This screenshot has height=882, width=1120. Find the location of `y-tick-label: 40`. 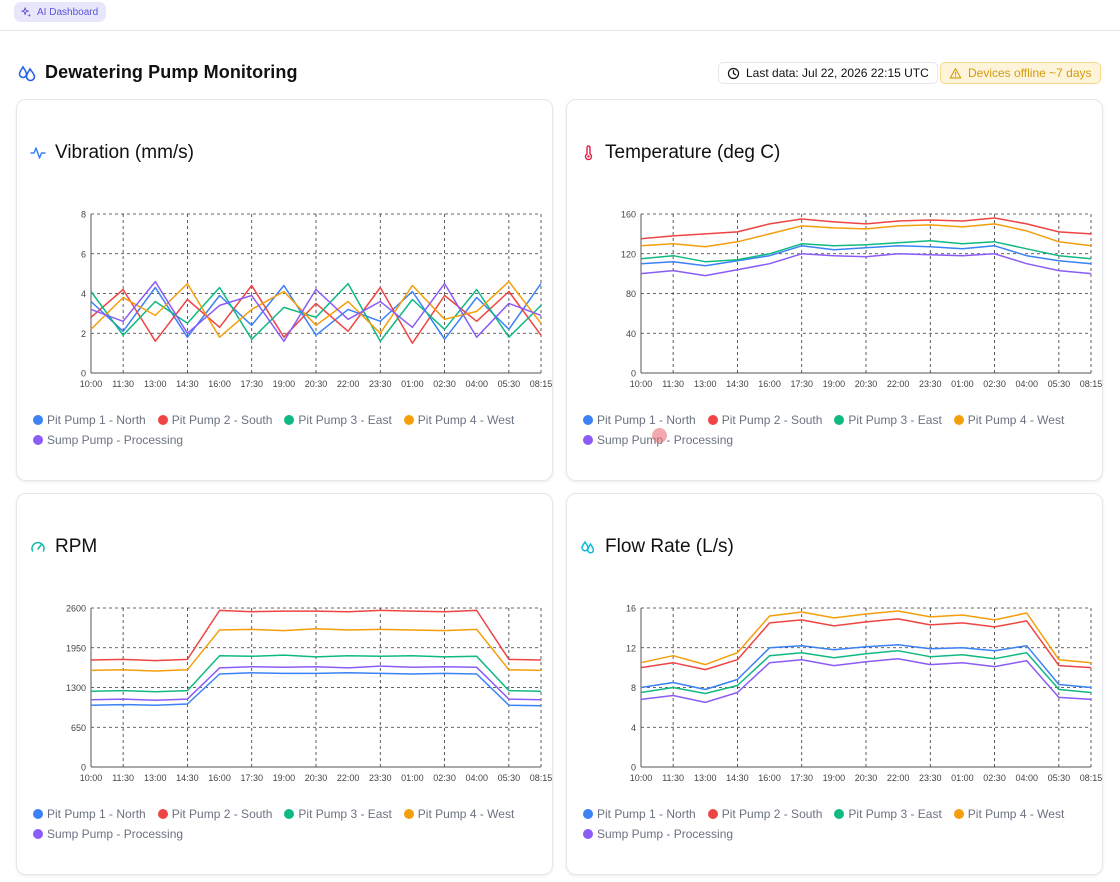

y-tick-label: 40 is located at coordinates (631, 334).